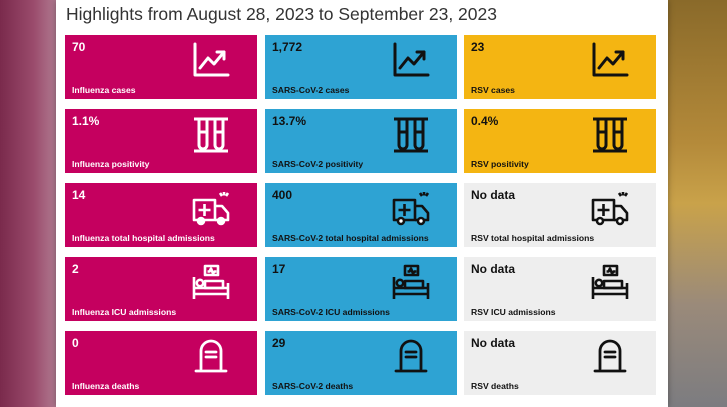 This screenshot has width=727, height=407. Describe the element at coordinates (331, 312) in the screenshot. I see `tile-label: SARS-CoV-2 ICU admissions` at that location.